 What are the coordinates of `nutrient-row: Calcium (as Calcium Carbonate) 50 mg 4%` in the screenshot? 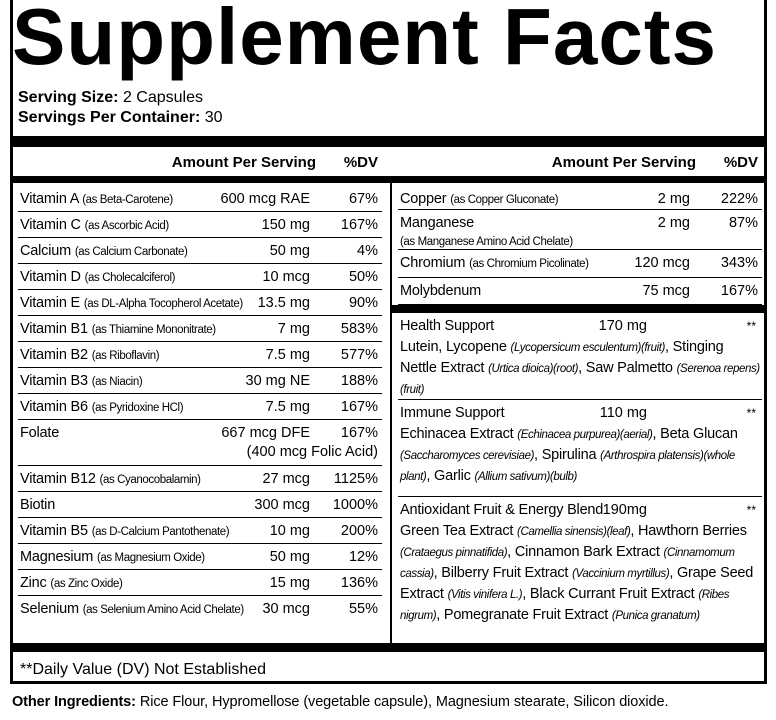 It's located at (200, 251).